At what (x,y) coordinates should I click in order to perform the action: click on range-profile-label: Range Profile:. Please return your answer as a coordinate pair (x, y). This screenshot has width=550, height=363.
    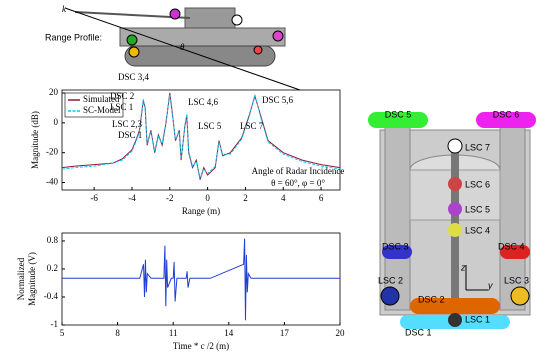
    Looking at the image, I should click on (73, 37).